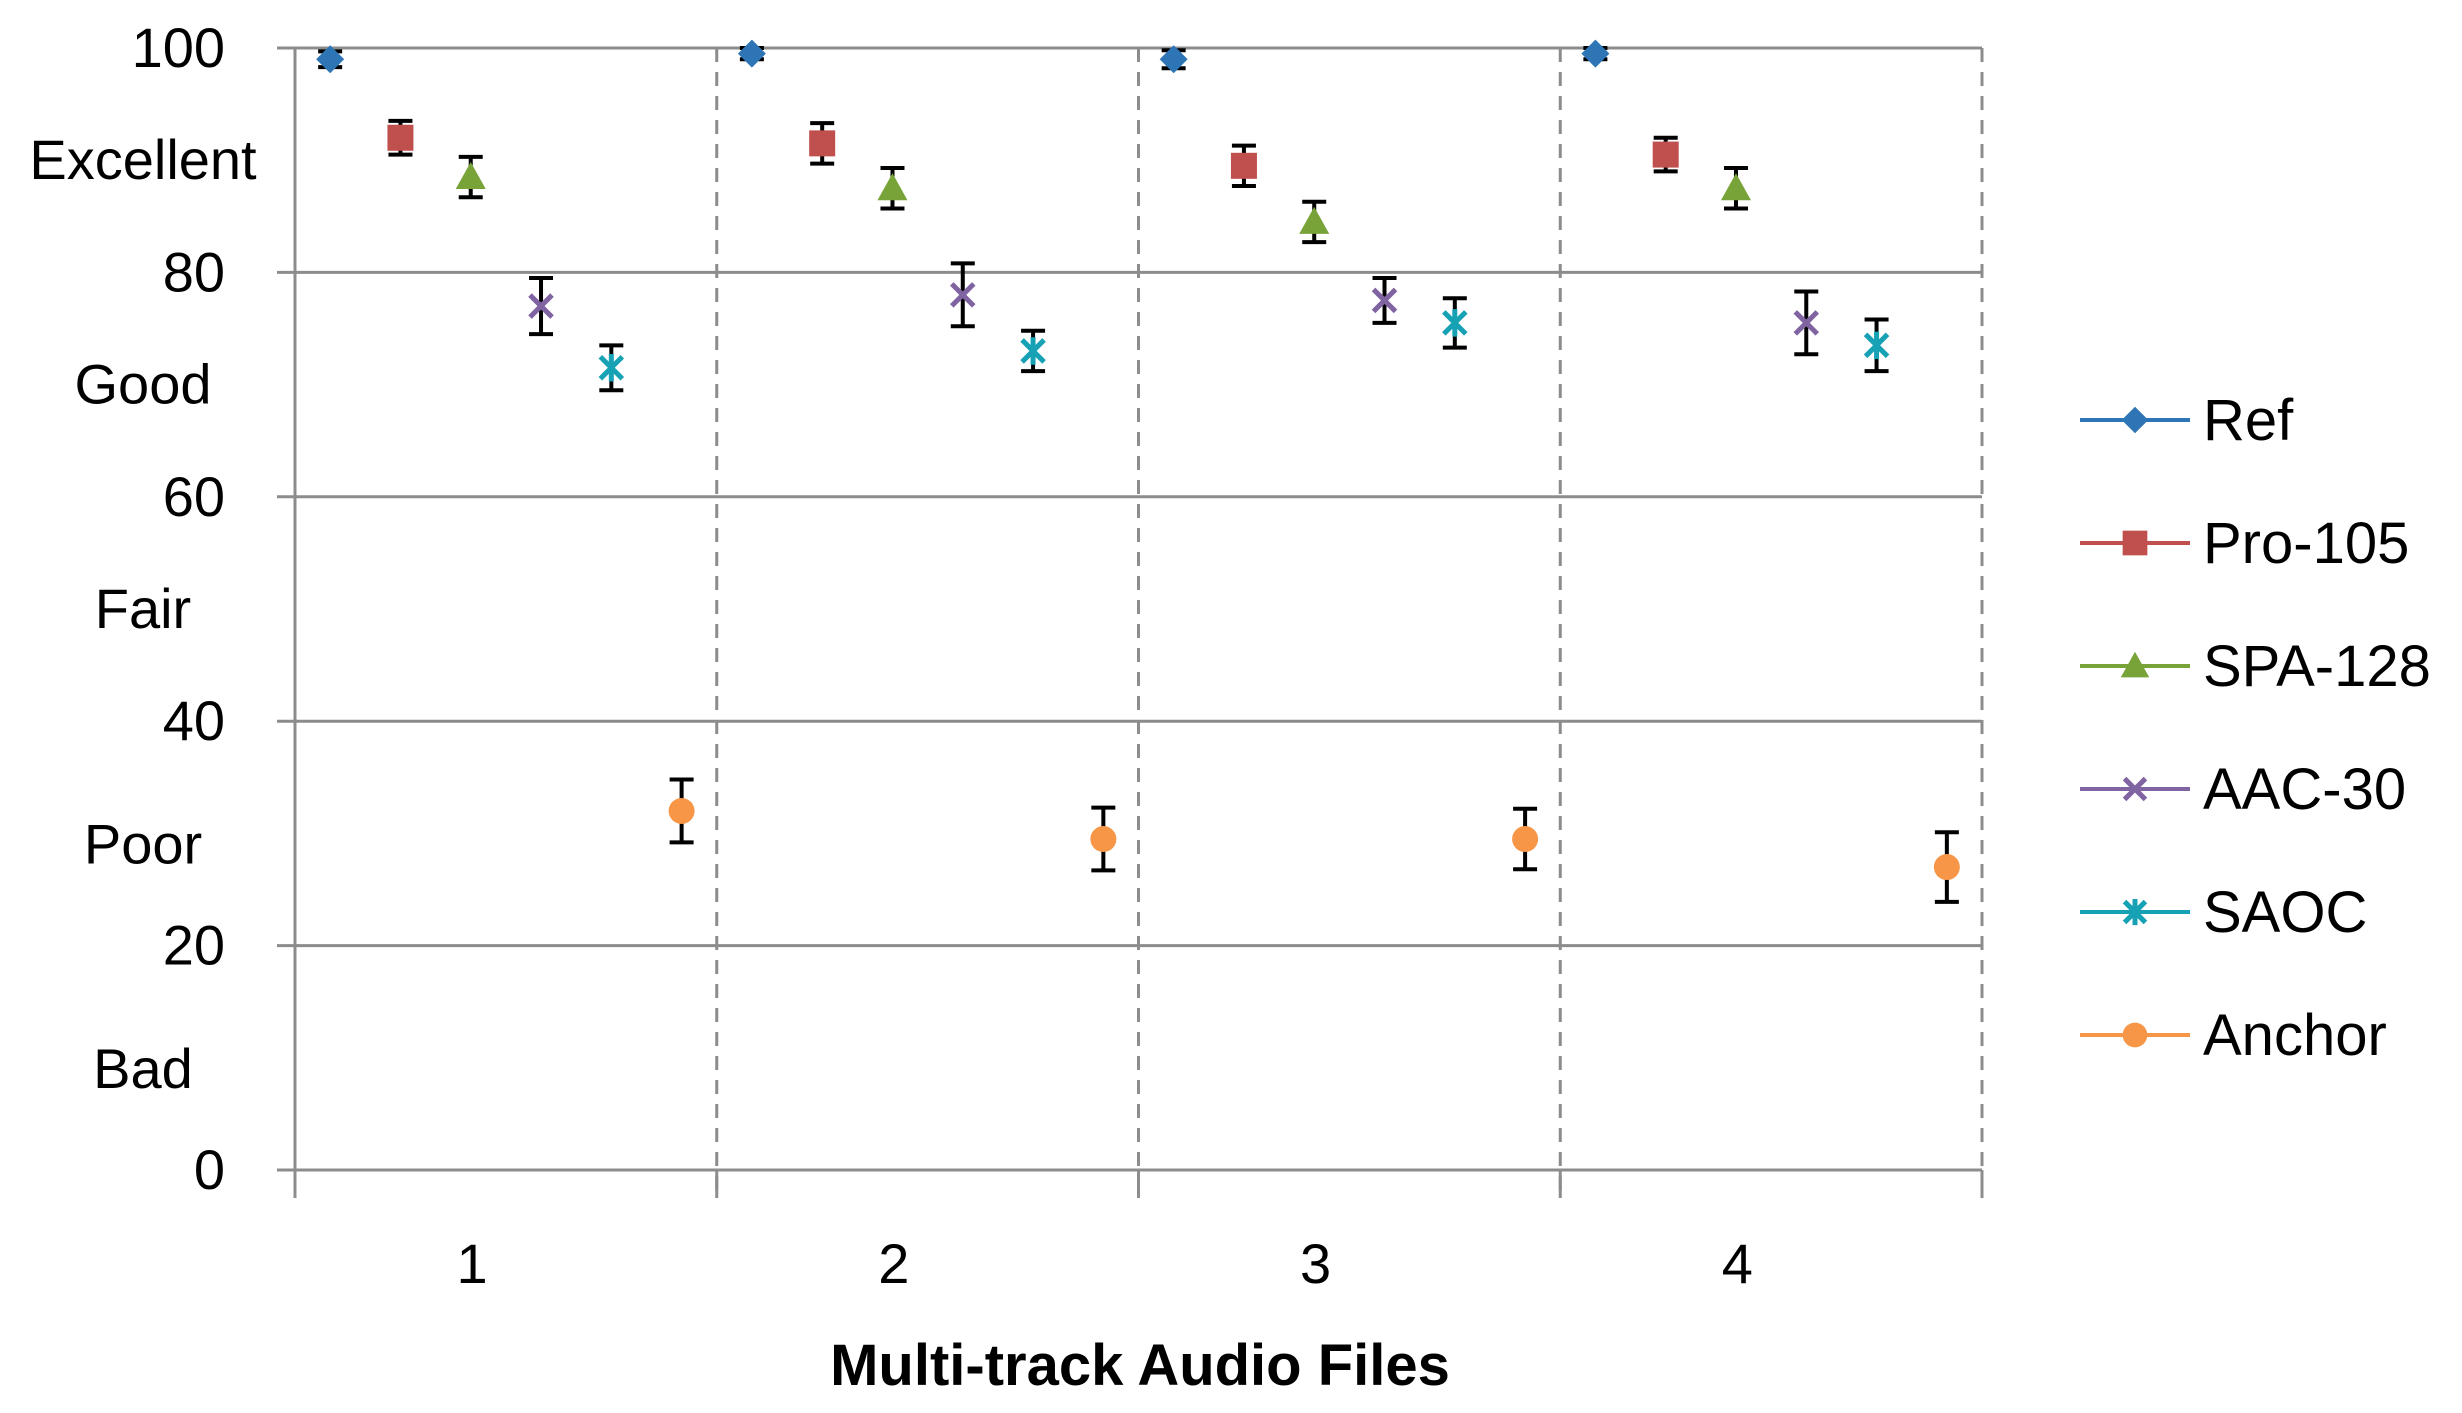  Describe the element at coordinates (143, 159) in the screenshot. I see `quality-label-excellent: Excellent` at that location.